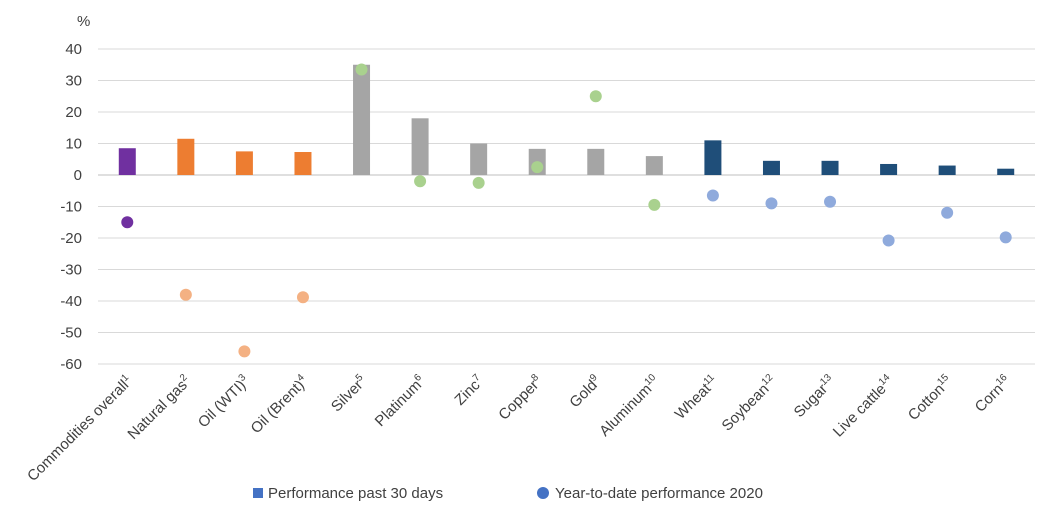 Image resolution: width=1045 pixels, height=523 pixels. What do you see at coordinates (223, 401) in the screenshot?
I see `x-tick-label: Oil (WTI)3` at bounding box center [223, 401].